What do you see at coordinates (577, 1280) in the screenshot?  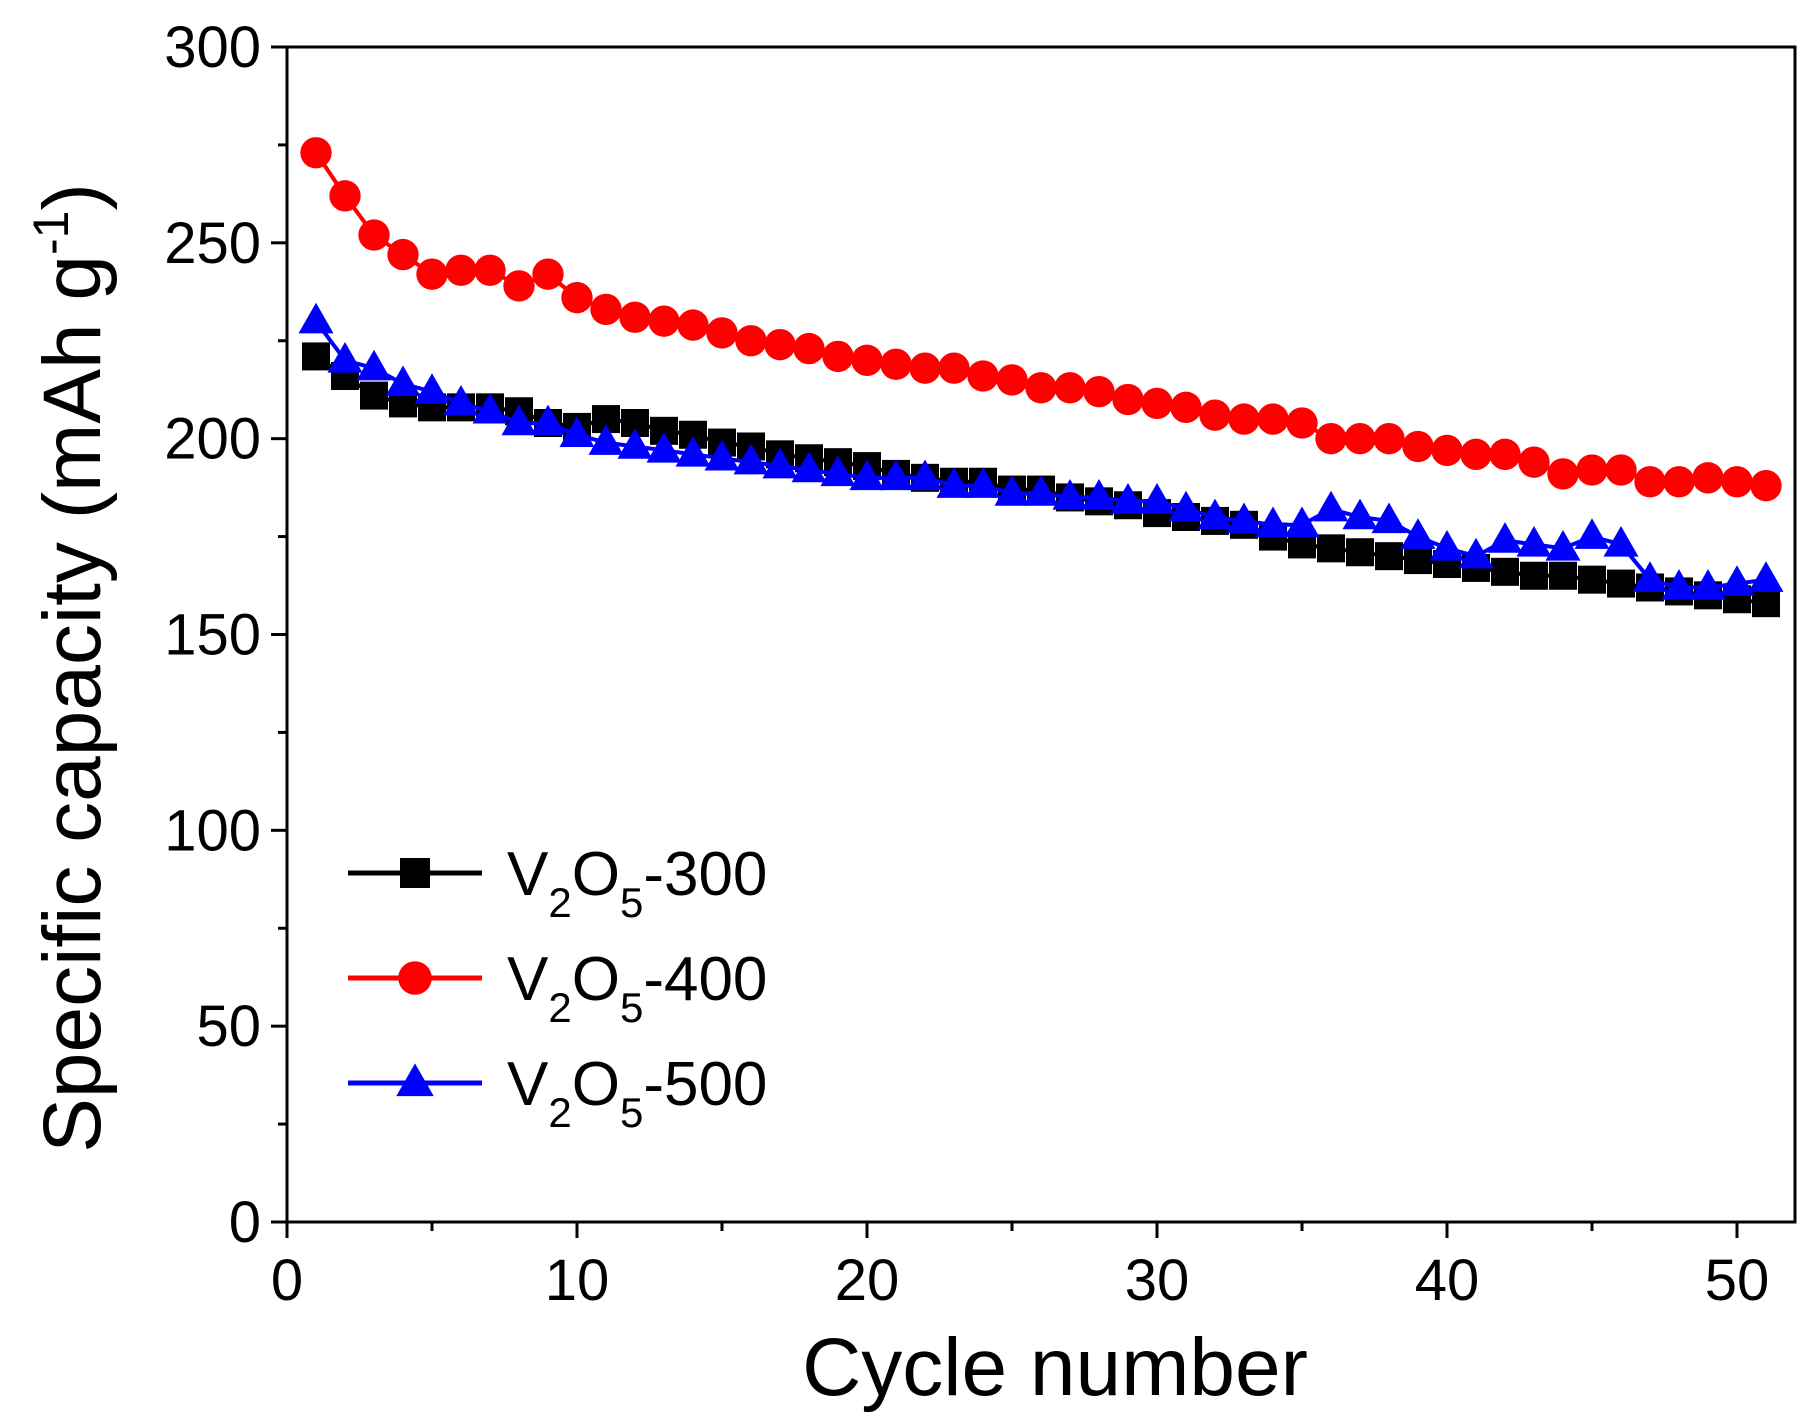 I see `x-tick-label: 10` at bounding box center [577, 1280].